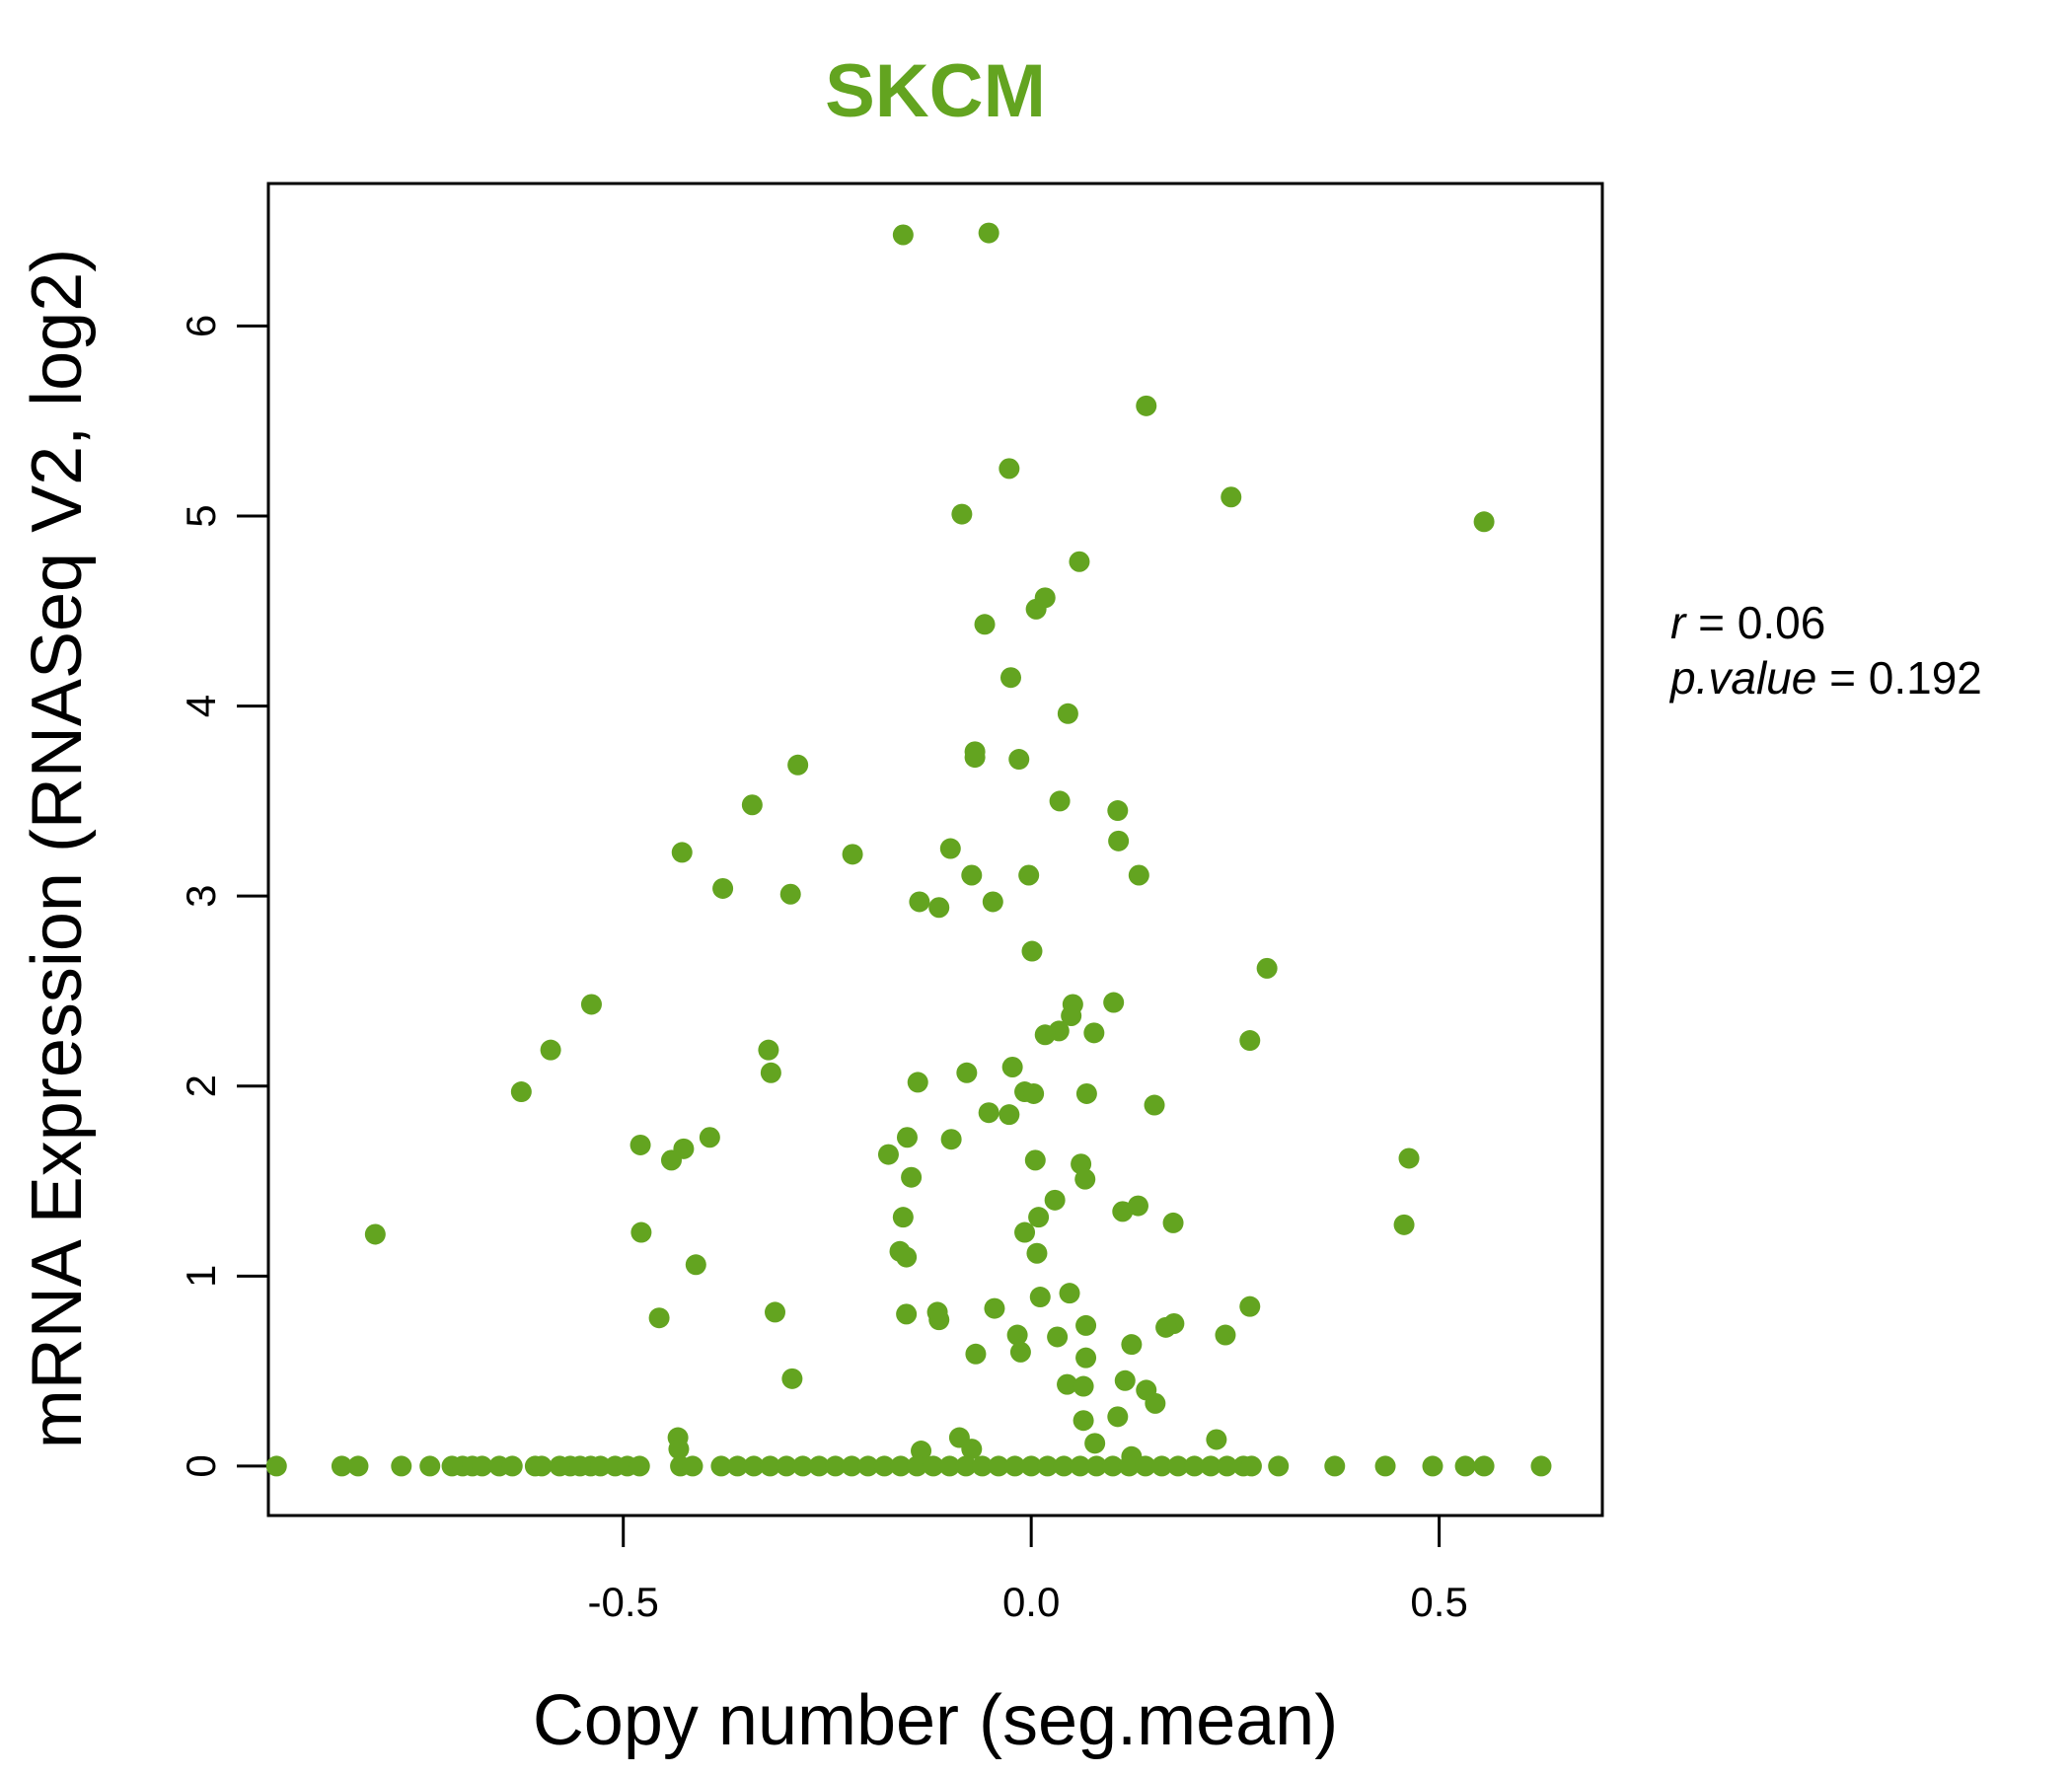  I want to click on p-equals: =, so click(1849, 677).